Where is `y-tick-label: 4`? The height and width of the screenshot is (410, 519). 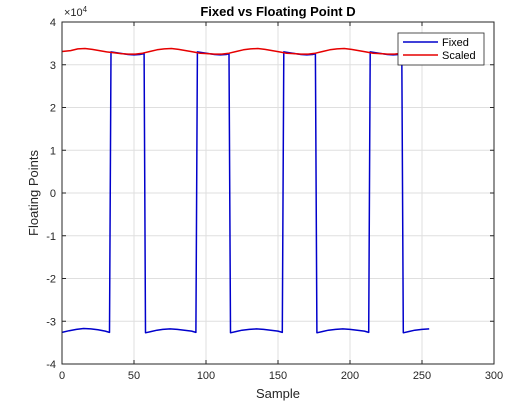 y-tick-label: 4 is located at coordinates (53, 23).